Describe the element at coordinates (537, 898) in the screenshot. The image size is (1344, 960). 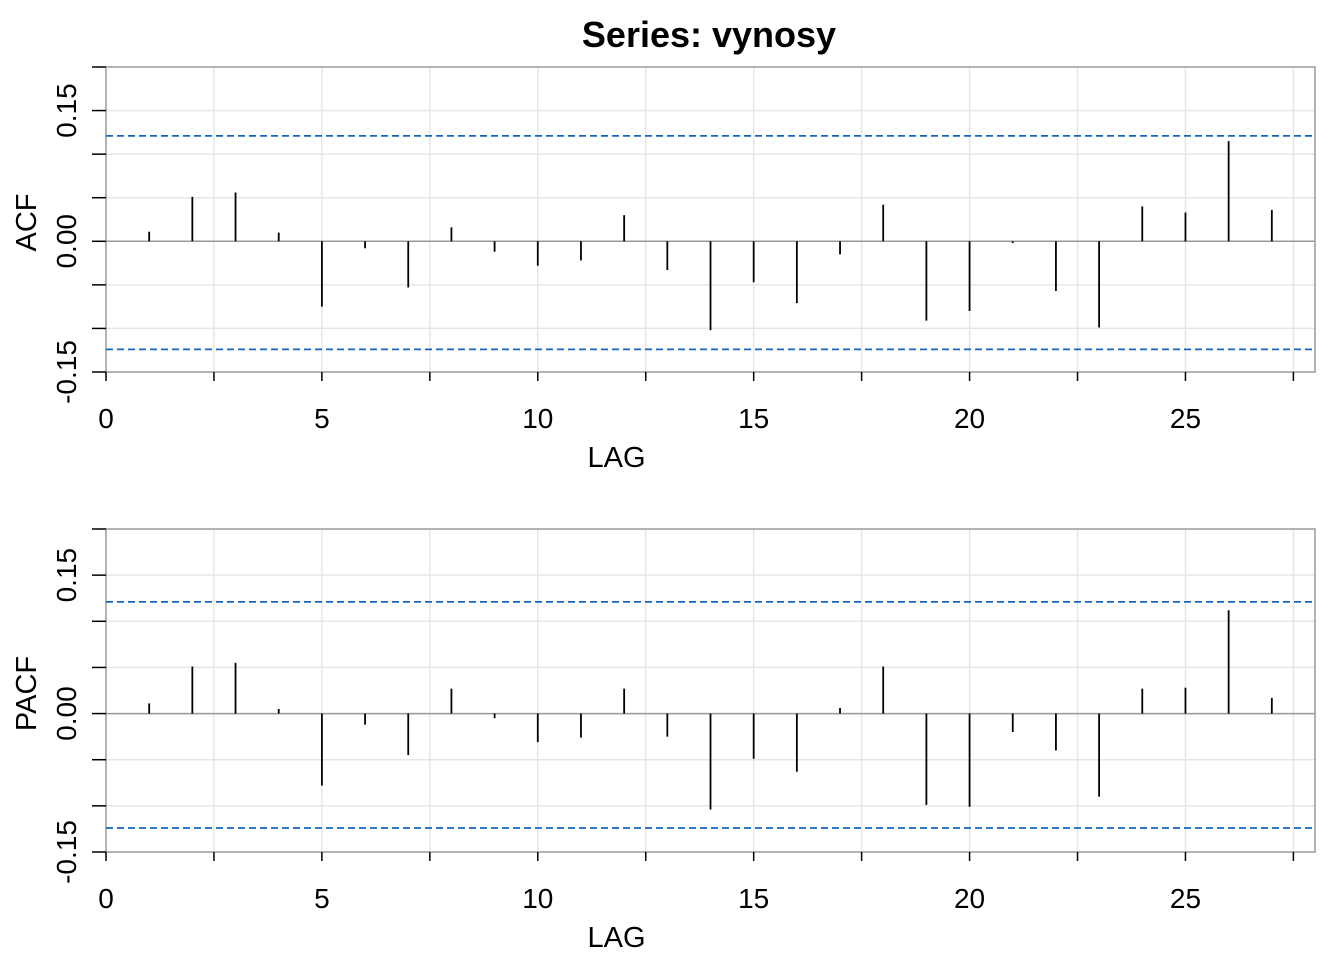
I see `pacf-x-tick-label: 10` at that location.